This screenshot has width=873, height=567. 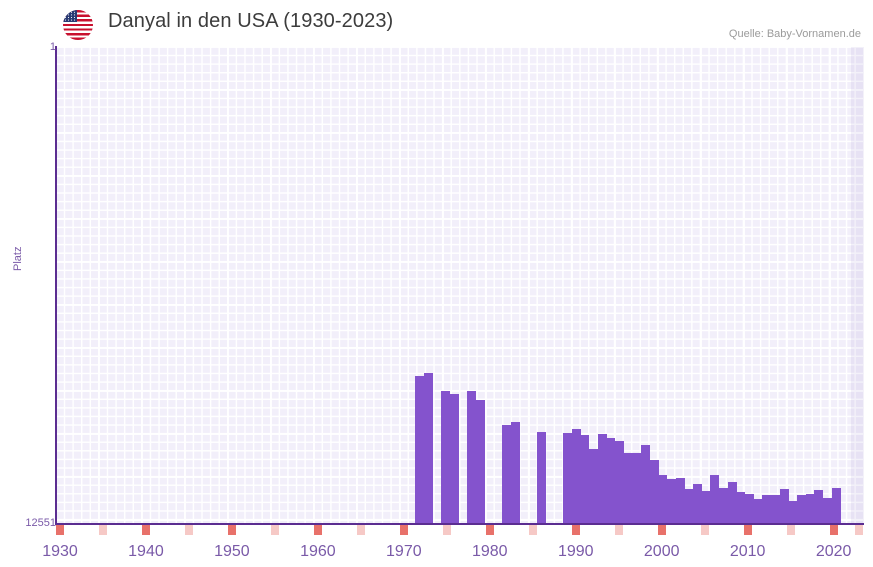 I want to click on bar-1977, so click(x=445, y=457).